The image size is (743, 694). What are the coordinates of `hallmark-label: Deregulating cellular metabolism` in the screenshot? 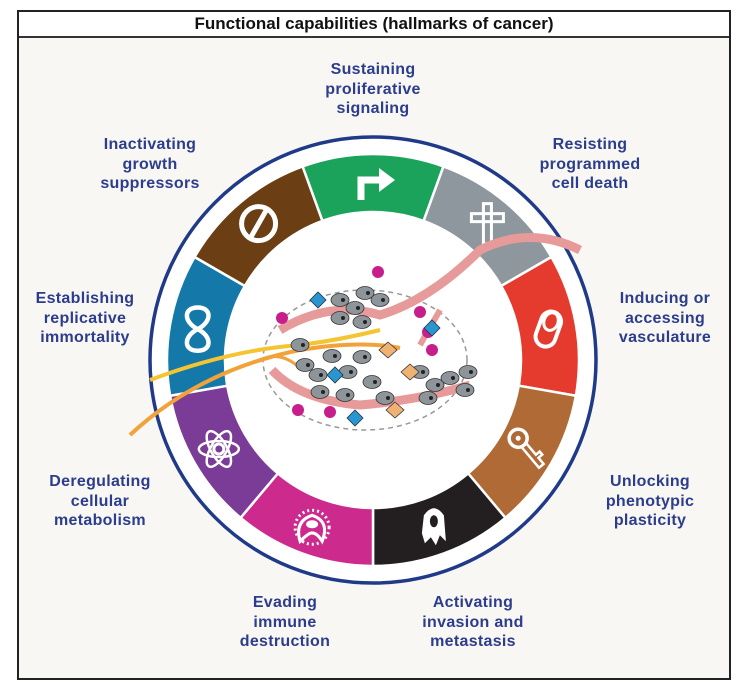 It's located at (100, 501).